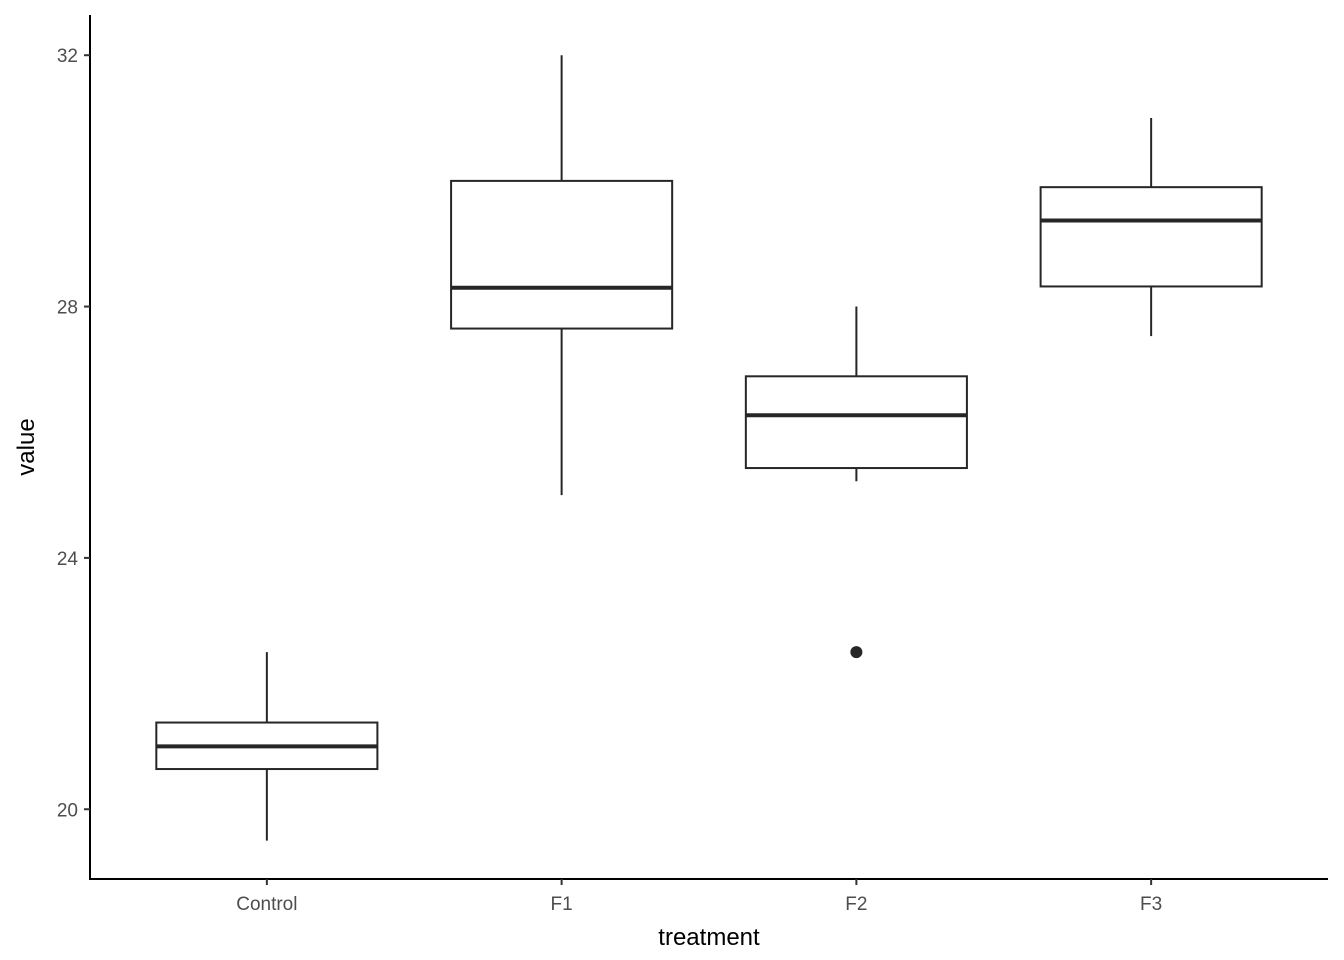  I want to click on box-f3, so click(1151, 227).